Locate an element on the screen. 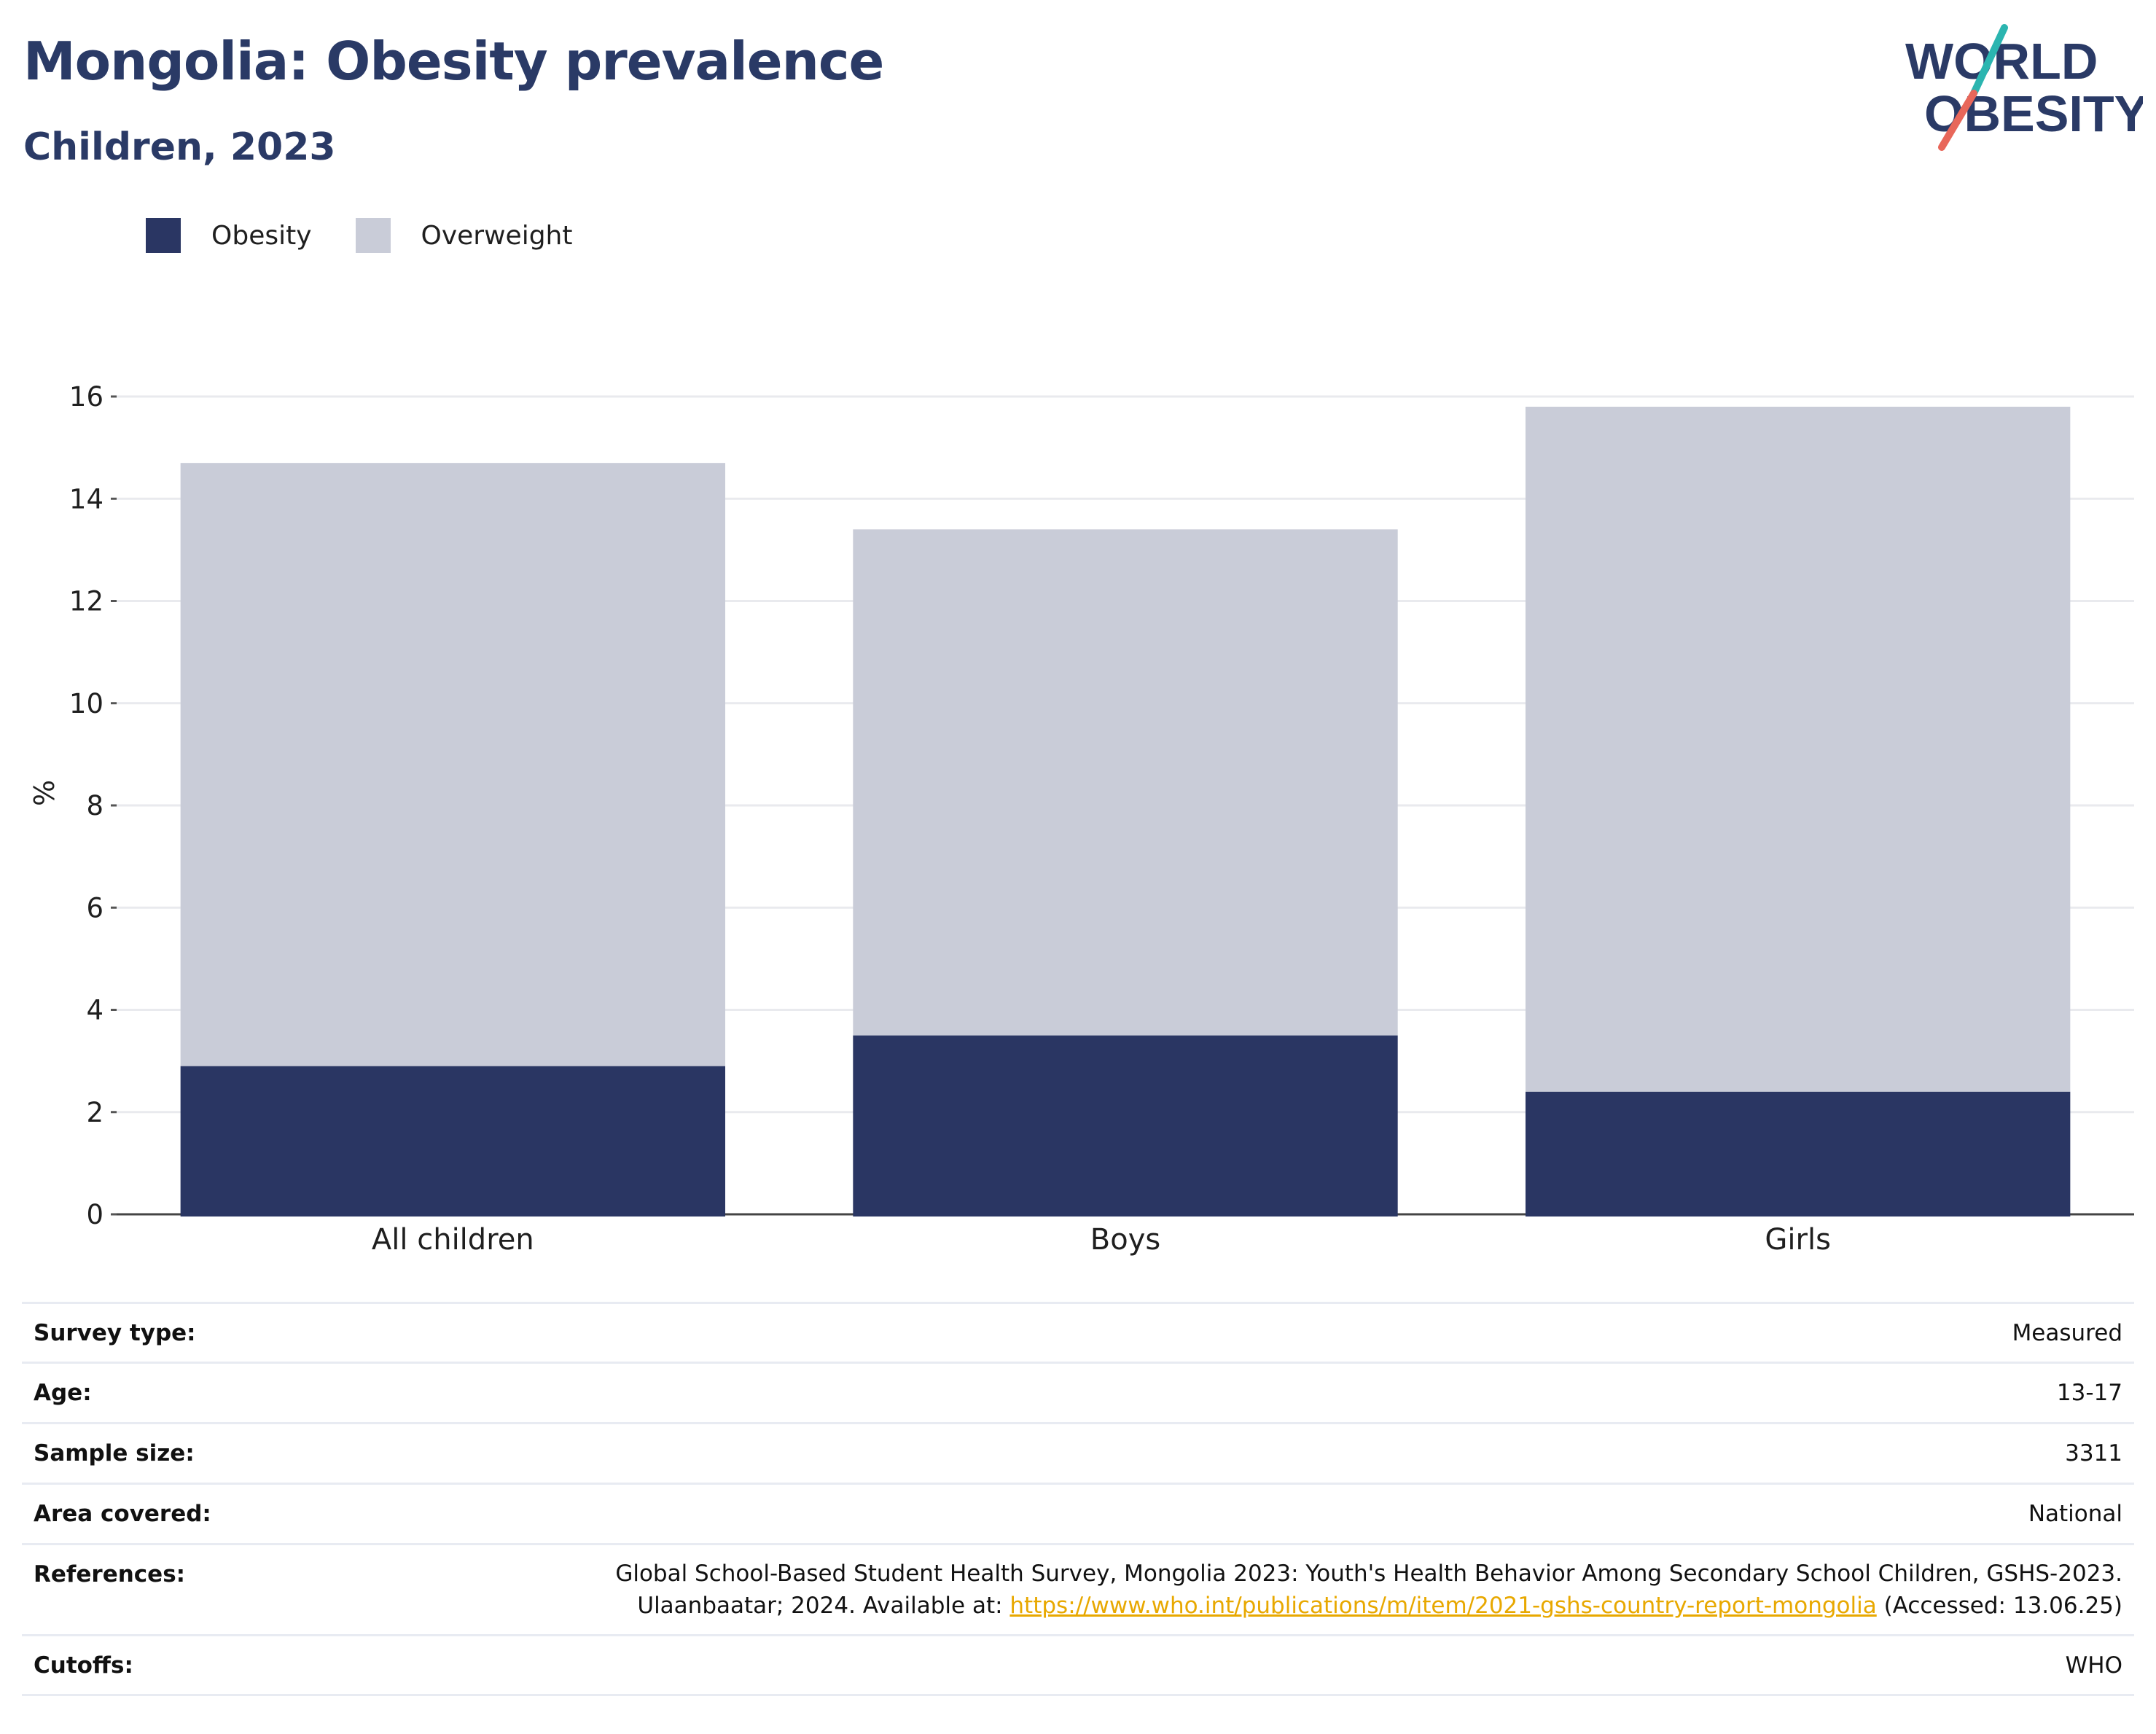 The image size is (2156, 1734). y-tick-label: 16 is located at coordinates (86, 397).